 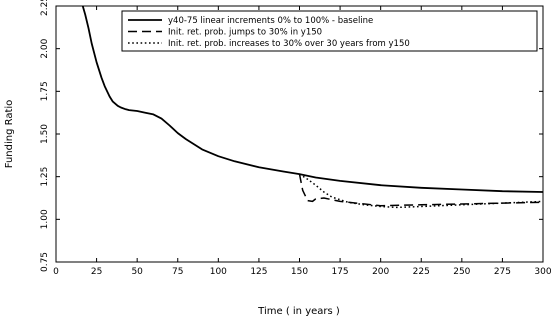 I want to click on x-tick-label: 75, so click(x=177, y=272).